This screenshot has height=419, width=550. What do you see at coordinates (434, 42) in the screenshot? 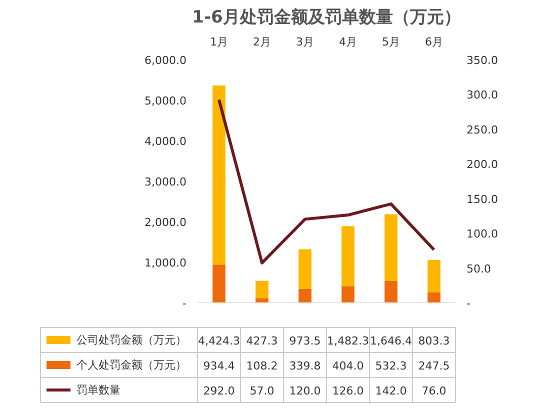
I see `x-tick-label: 6月` at bounding box center [434, 42].